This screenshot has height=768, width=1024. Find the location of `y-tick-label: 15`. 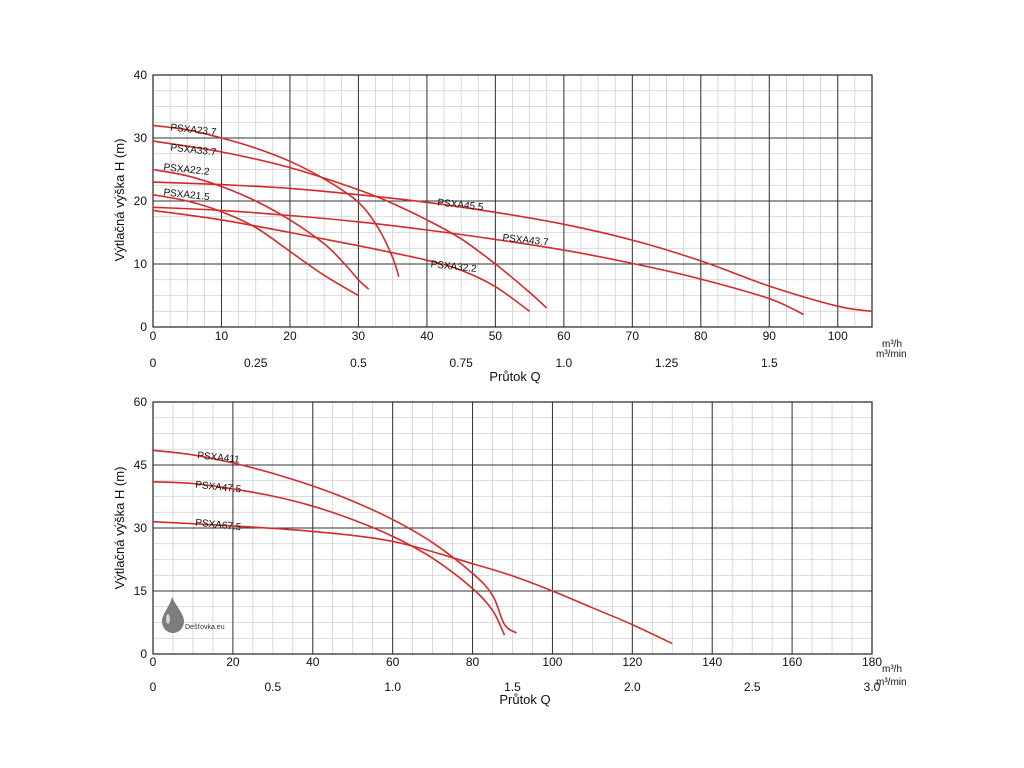

y-tick-label: 15 is located at coordinates (141, 591).